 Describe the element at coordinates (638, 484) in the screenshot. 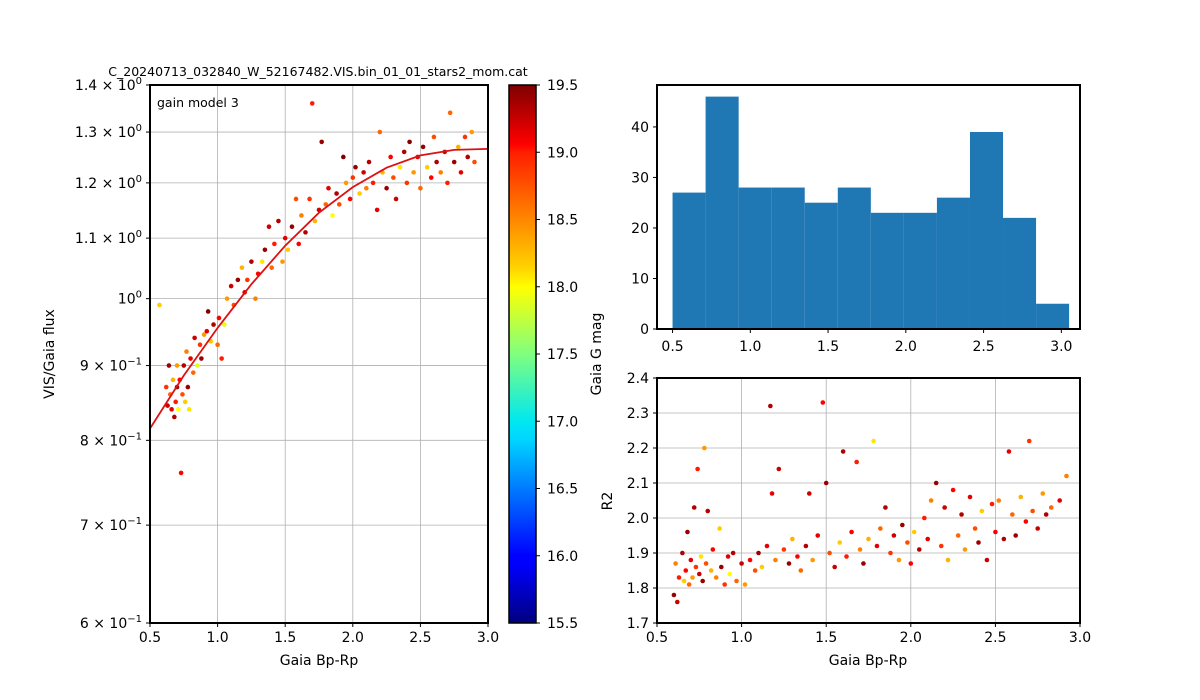

I see `r2-y-tick-label: 2.1` at that location.